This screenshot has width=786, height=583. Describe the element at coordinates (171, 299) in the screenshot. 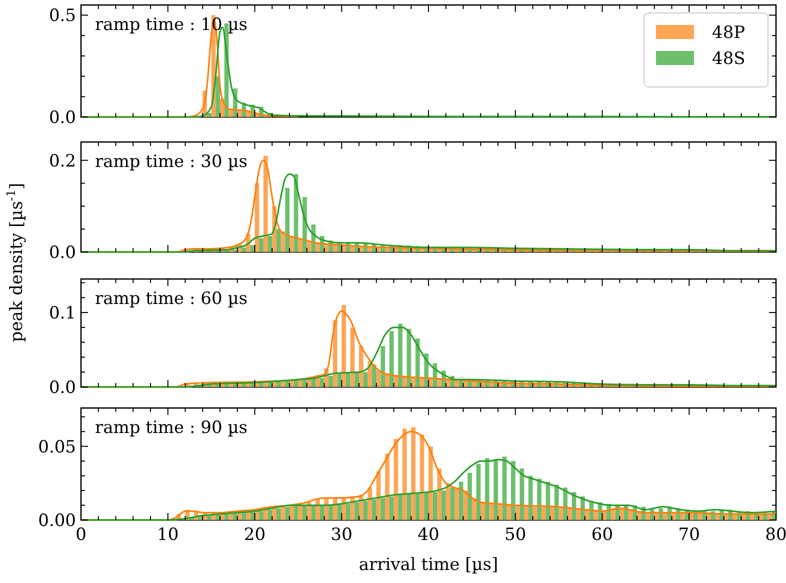

I see `text: ramp time : 60 µs` at that location.